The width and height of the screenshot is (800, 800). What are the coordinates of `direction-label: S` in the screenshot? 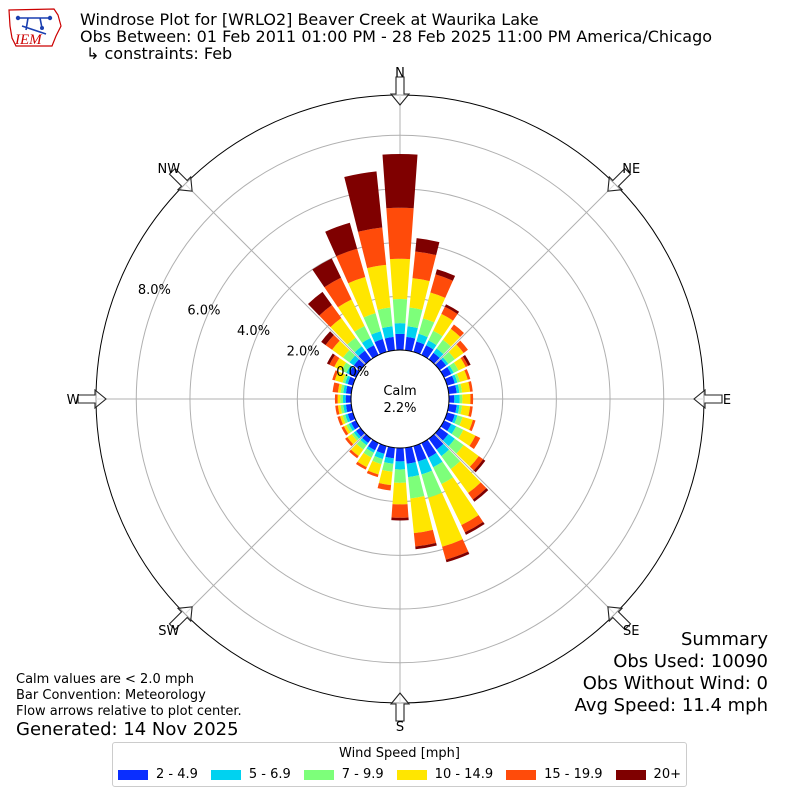 It's located at (400, 727).